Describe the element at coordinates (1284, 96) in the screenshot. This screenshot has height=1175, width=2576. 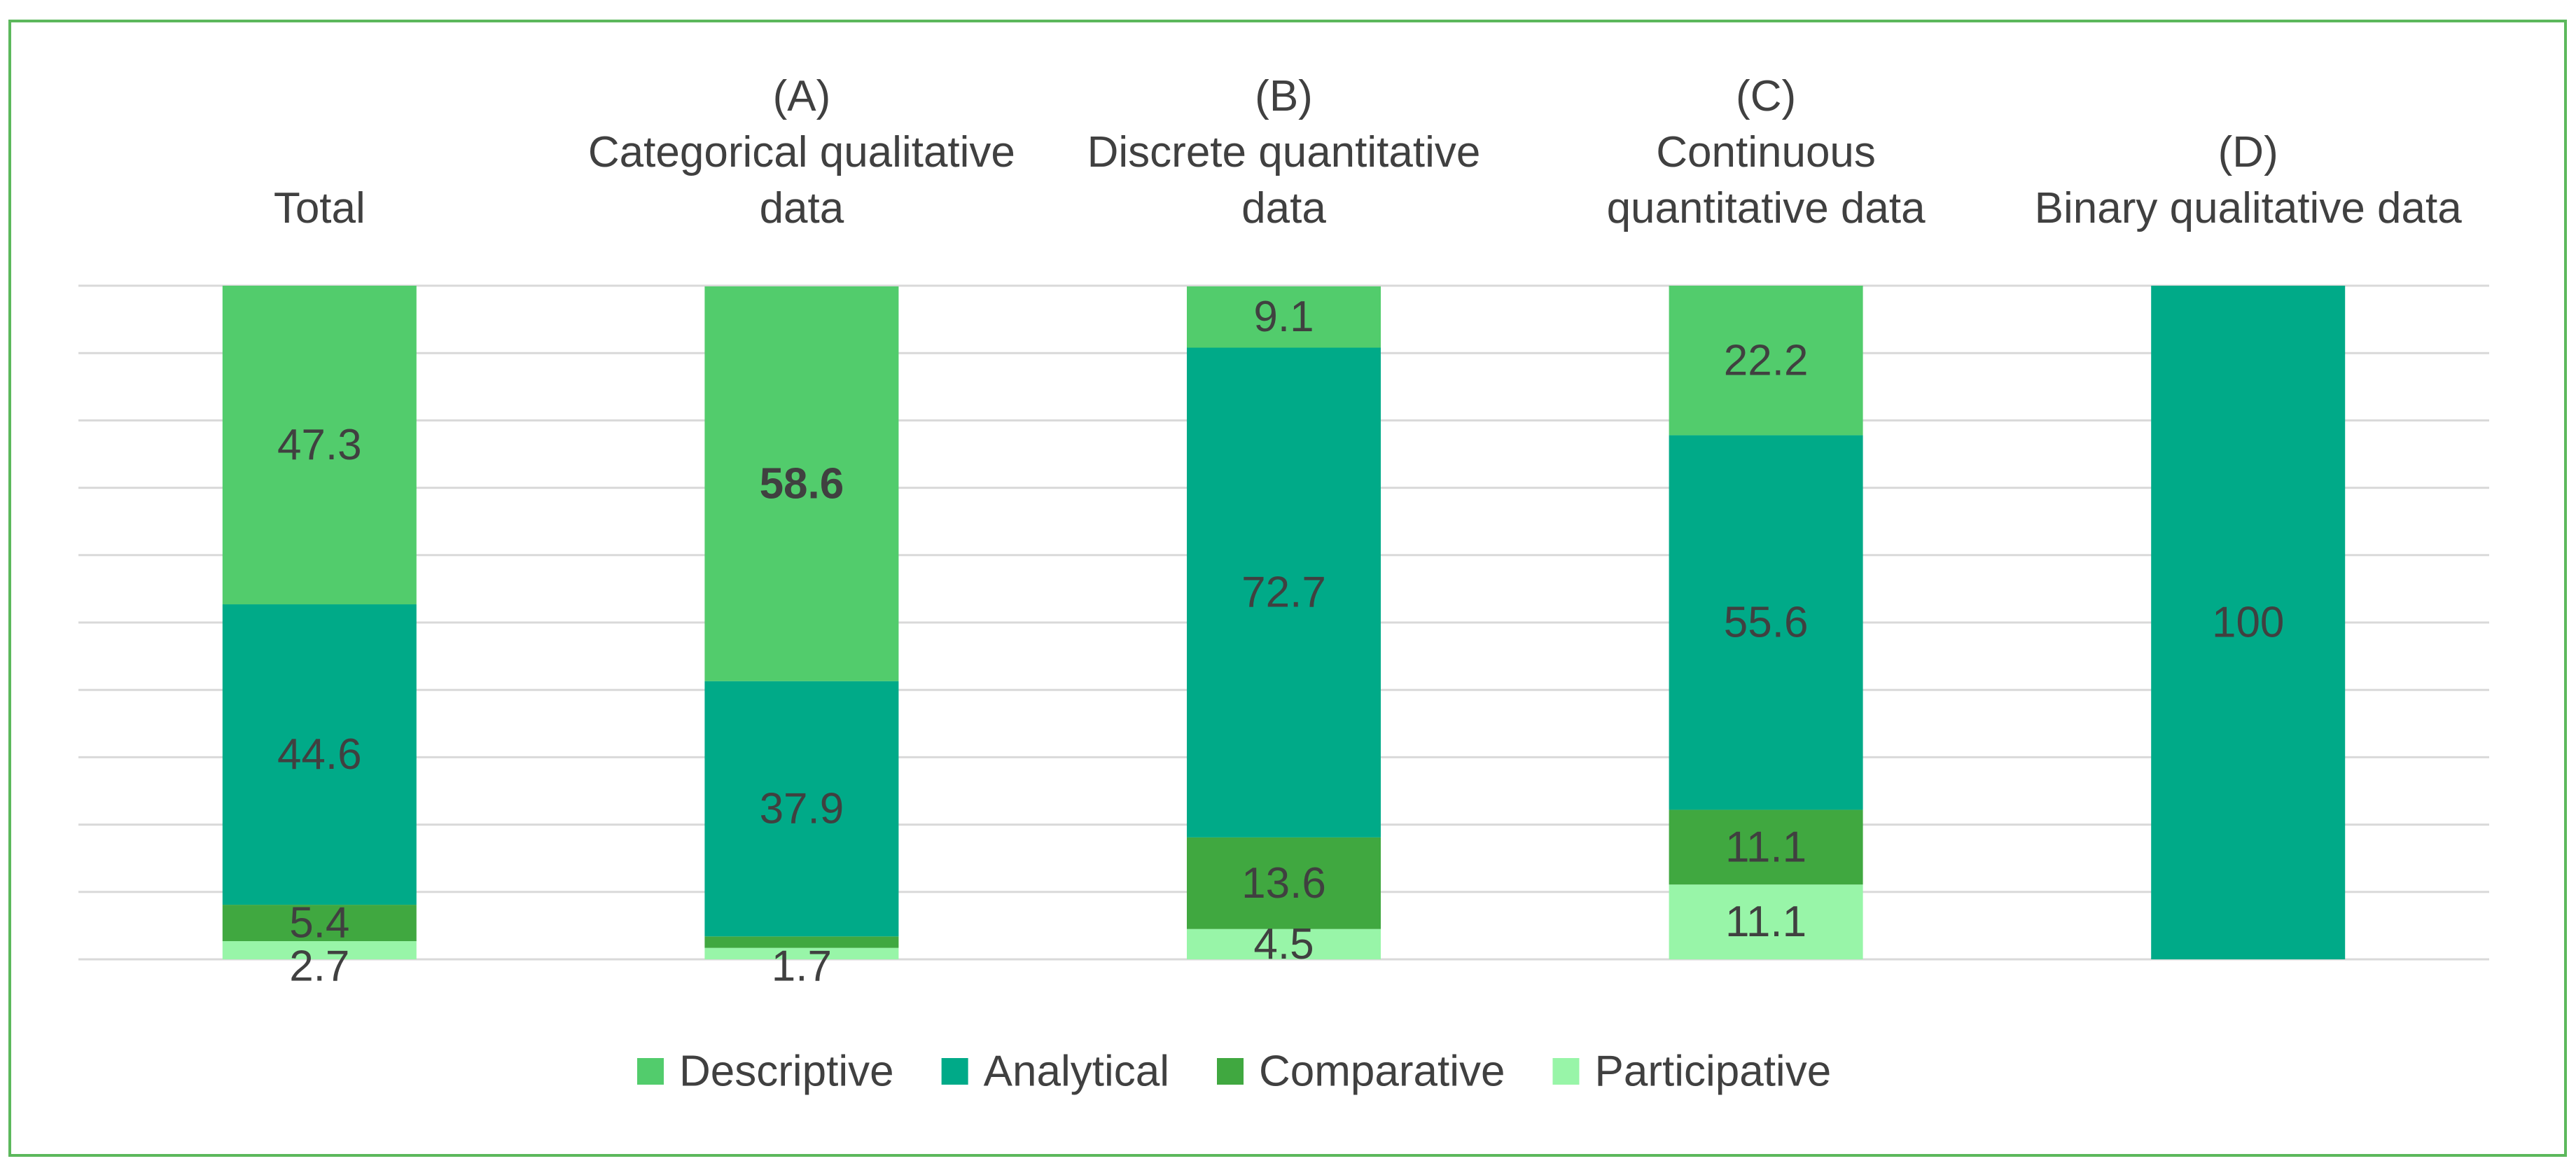
I see `category-label-line: (B)` at that location.